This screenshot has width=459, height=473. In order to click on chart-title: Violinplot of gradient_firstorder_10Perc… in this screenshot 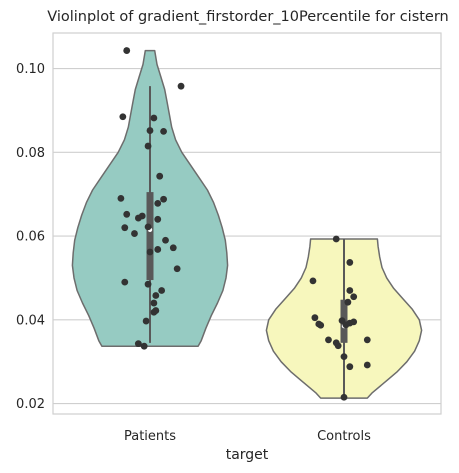, I will do `click(248, 17)`.